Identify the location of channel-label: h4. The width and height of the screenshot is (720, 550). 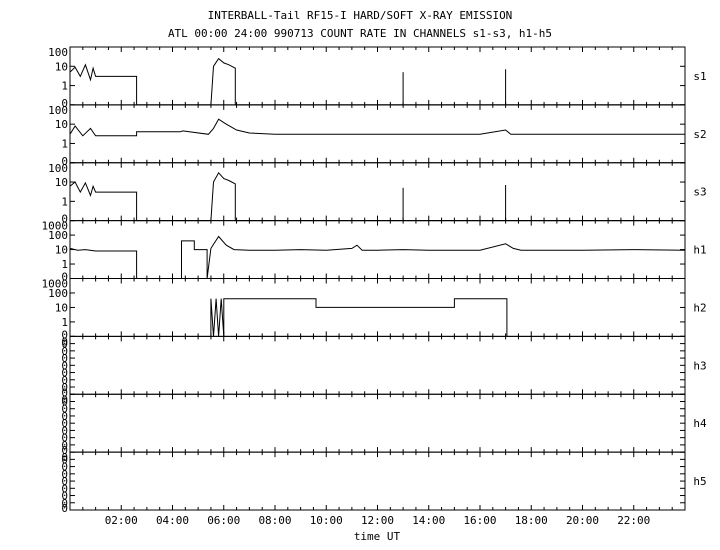
(700, 423).